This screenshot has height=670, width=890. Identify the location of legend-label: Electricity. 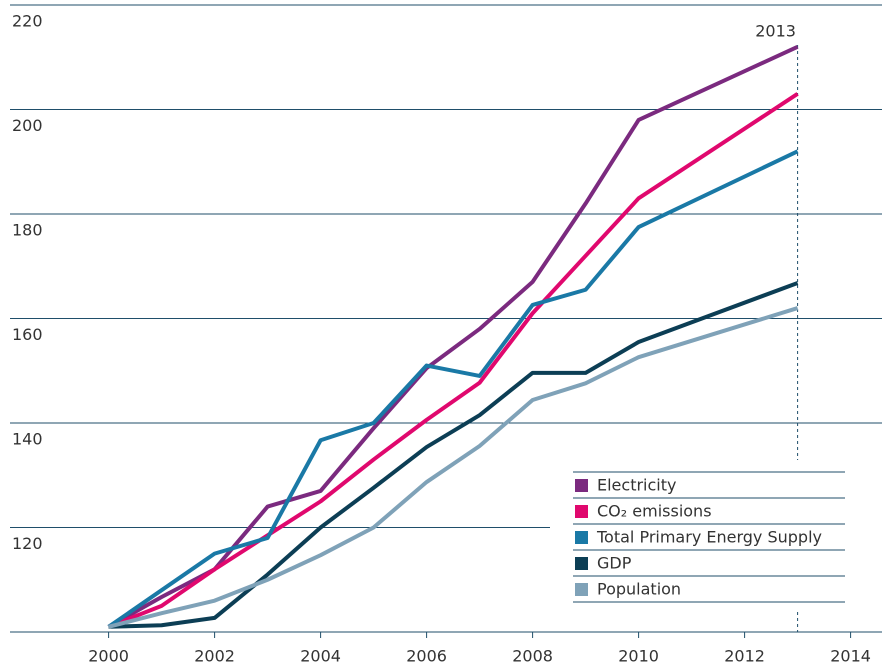
(636, 485).